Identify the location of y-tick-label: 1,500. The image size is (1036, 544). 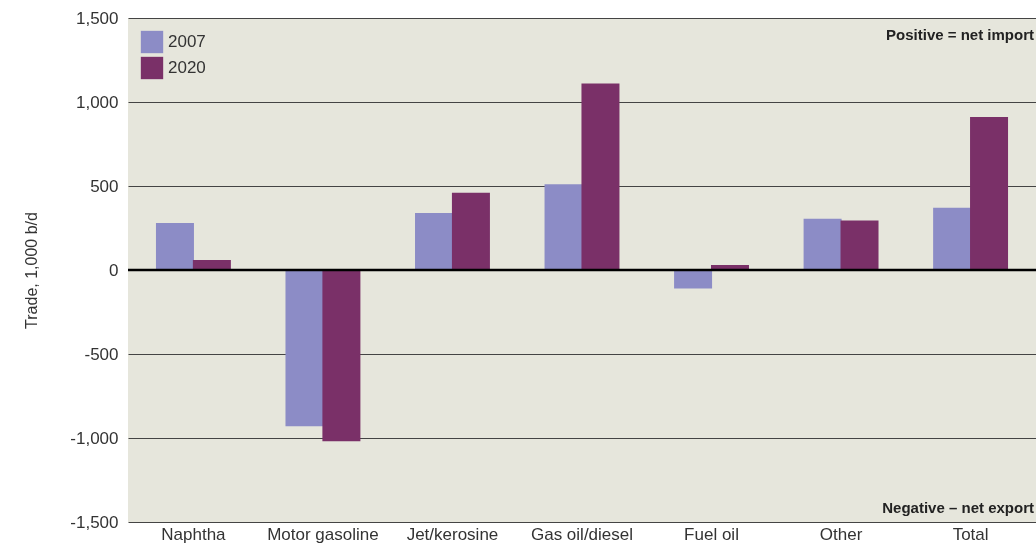
(97, 18).